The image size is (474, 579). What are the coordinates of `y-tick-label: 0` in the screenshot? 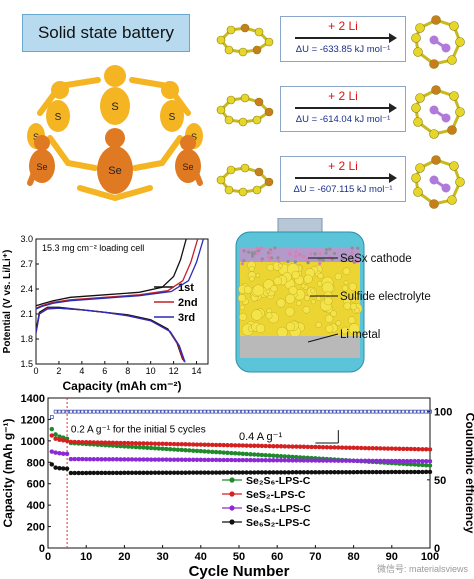 It's located at (42, 549).